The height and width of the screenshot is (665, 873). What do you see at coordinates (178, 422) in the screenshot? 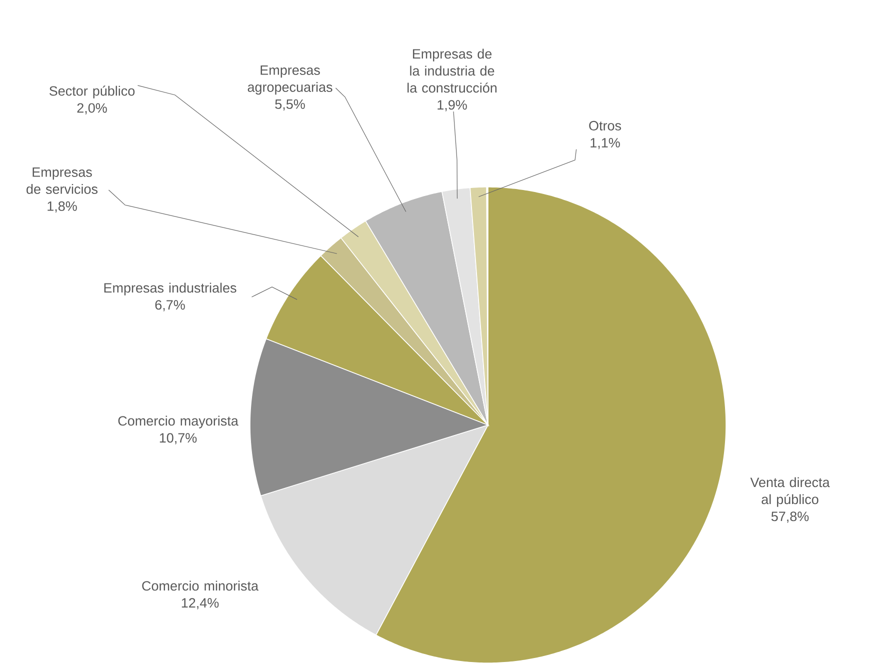
I see `slice-label: Comercio mayorista` at bounding box center [178, 422].